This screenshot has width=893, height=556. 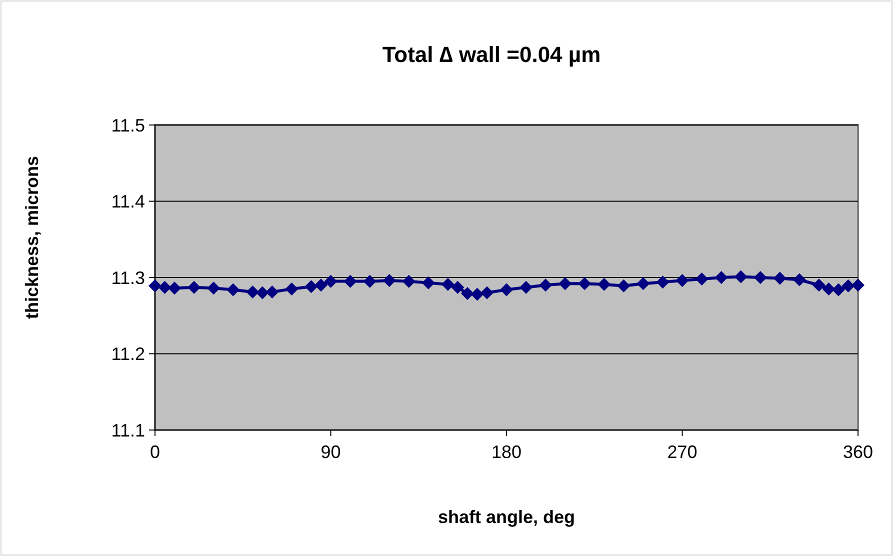 I want to click on x-tick-label: 180, so click(x=506, y=452).